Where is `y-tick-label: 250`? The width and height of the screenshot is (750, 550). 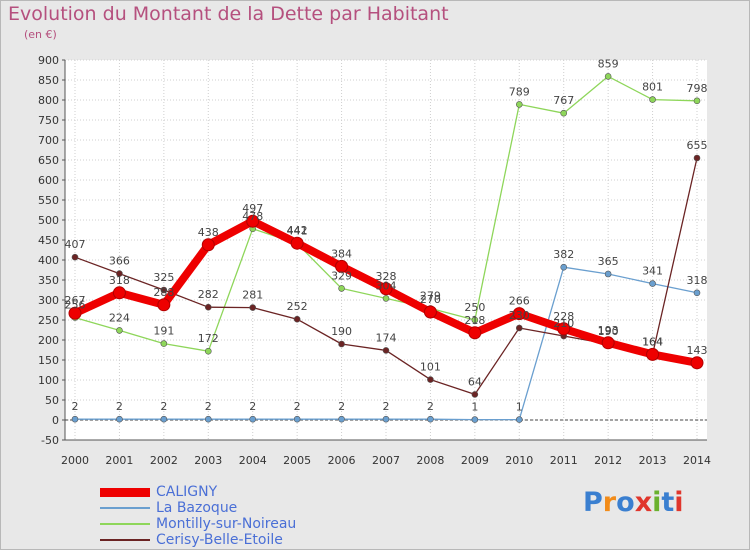
y-tick-label: 250 is located at coordinates (48, 320).